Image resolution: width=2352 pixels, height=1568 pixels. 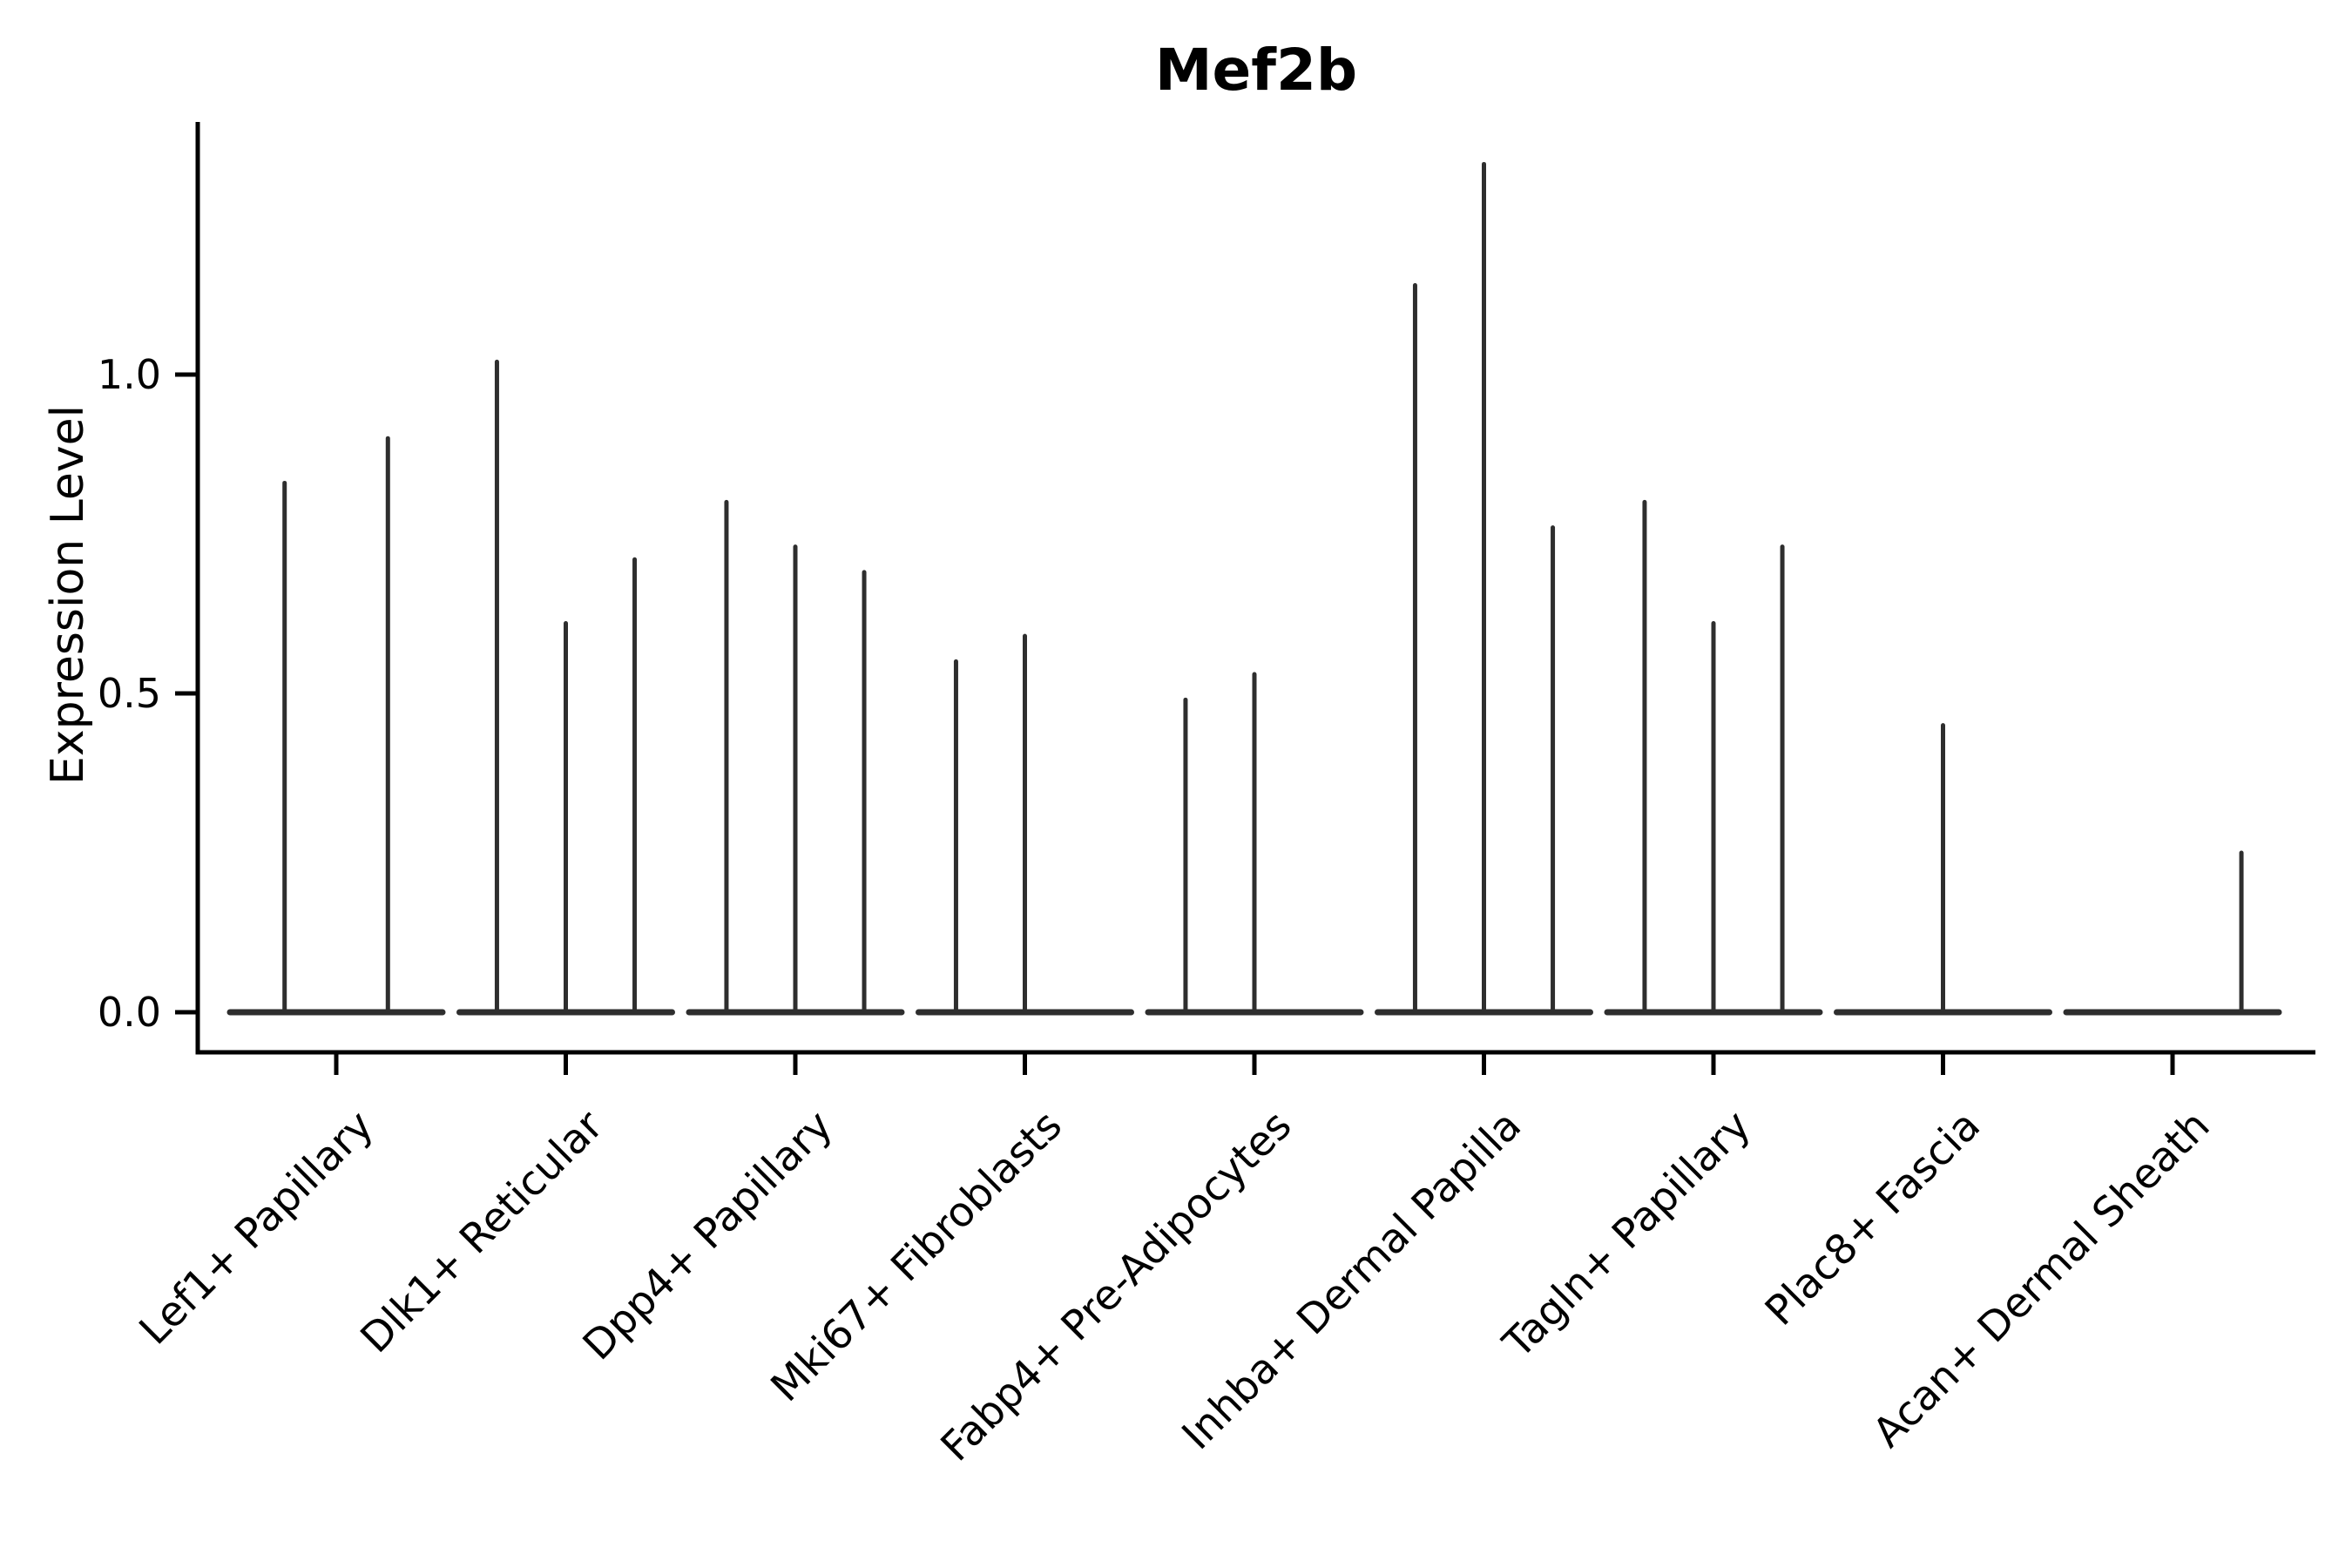 What do you see at coordinates (129, 1013) in the screenshot?
I see `y-tick-label: 0.0` at bounding box center [129, 1013].